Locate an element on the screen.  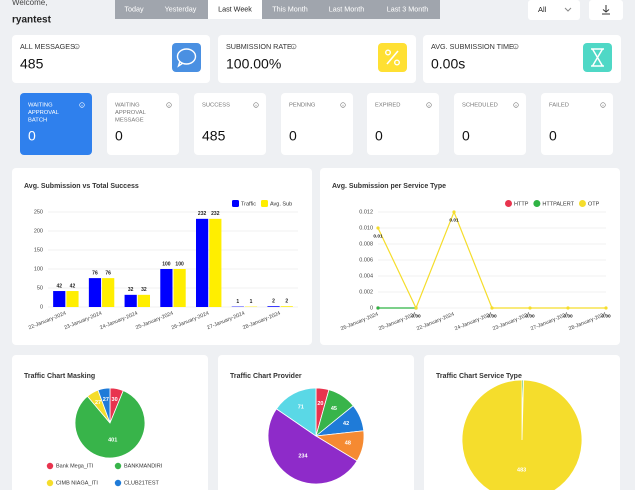
y-tick-label: 0.008 is located at coordinates (366, 244).